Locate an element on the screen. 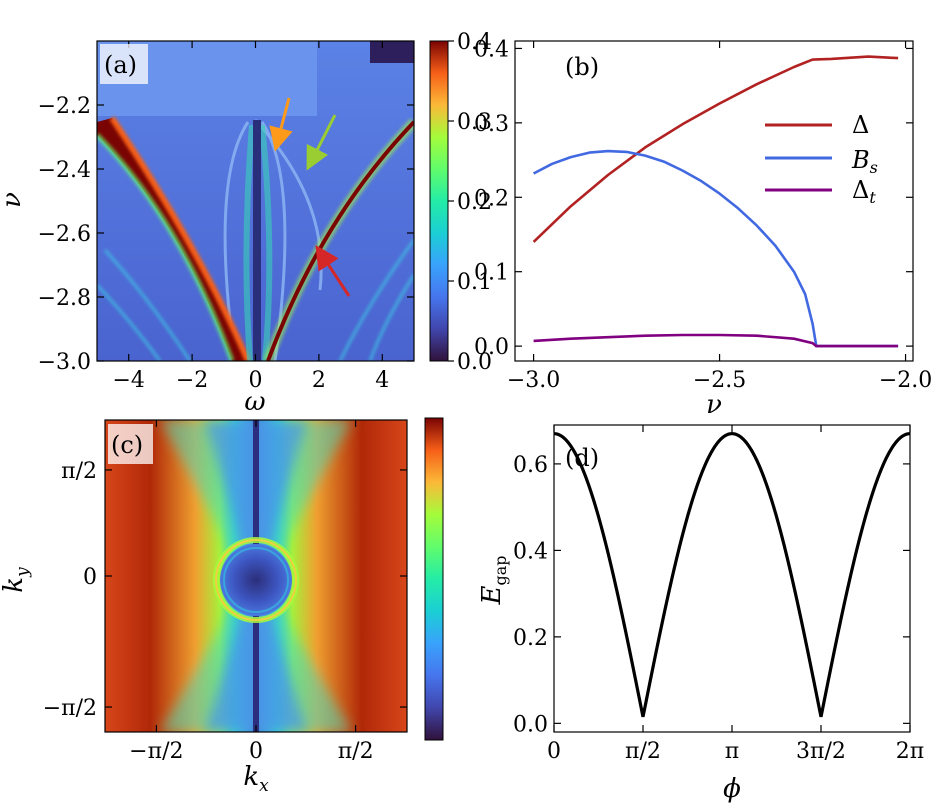 The height and width of the screenshot is (805, 947). series-_t-line is located at coordinates (716, 340).